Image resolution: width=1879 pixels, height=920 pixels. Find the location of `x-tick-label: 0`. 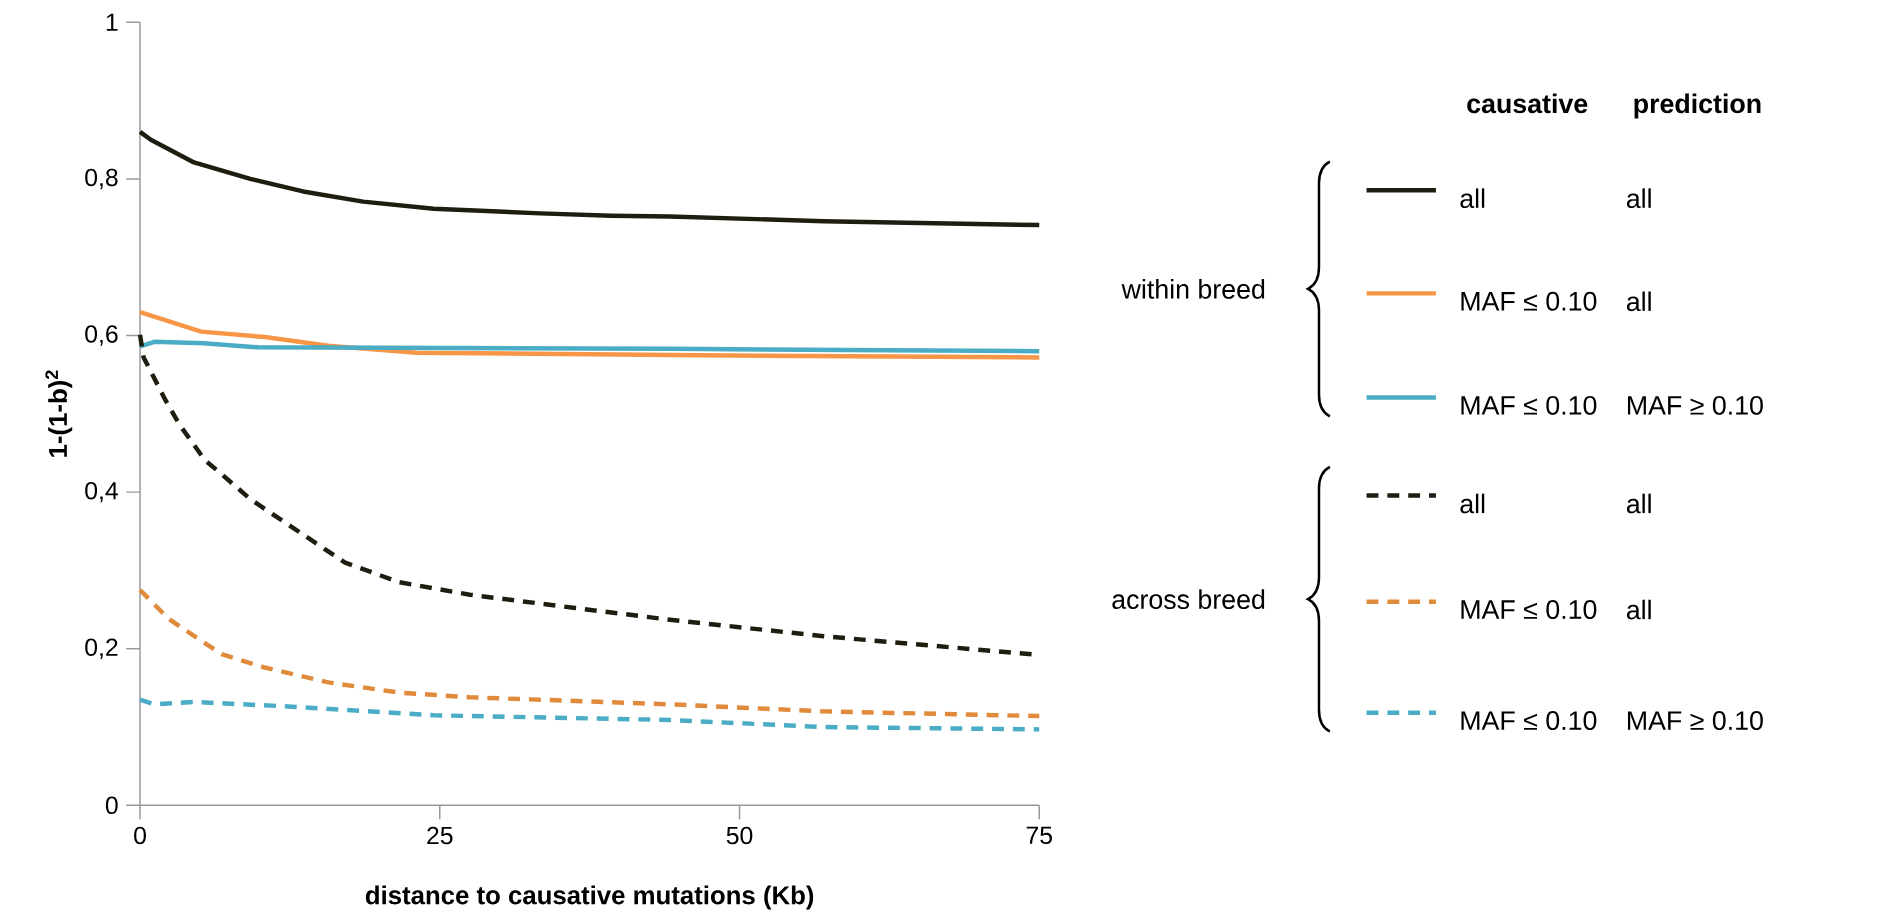

x-tick-label: 0 is located at coordinates (140, 835).